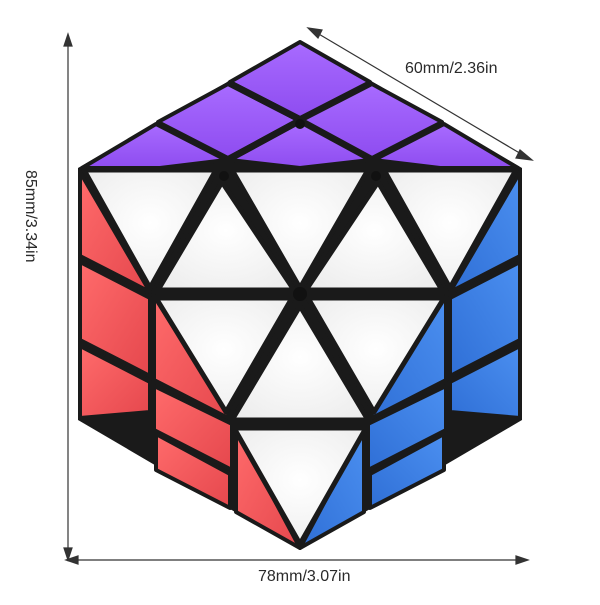 This screenshot has height=605, width=600. What do you see at coordinates (71, 560) in the screenshot?
I see `width-arrow-left` at bounding box center [71, 560].